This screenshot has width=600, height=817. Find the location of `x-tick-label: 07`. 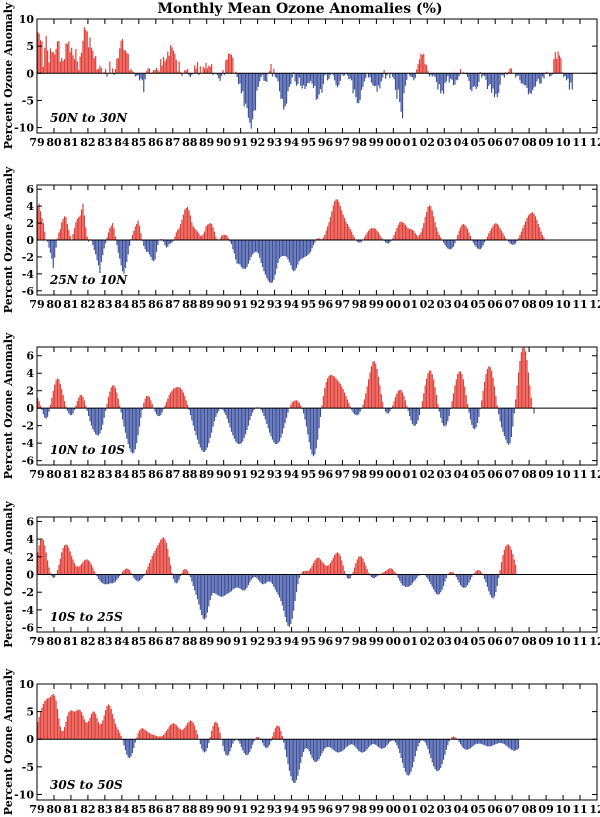

x-tick-label: 07 is located at coordinates (511, 809).